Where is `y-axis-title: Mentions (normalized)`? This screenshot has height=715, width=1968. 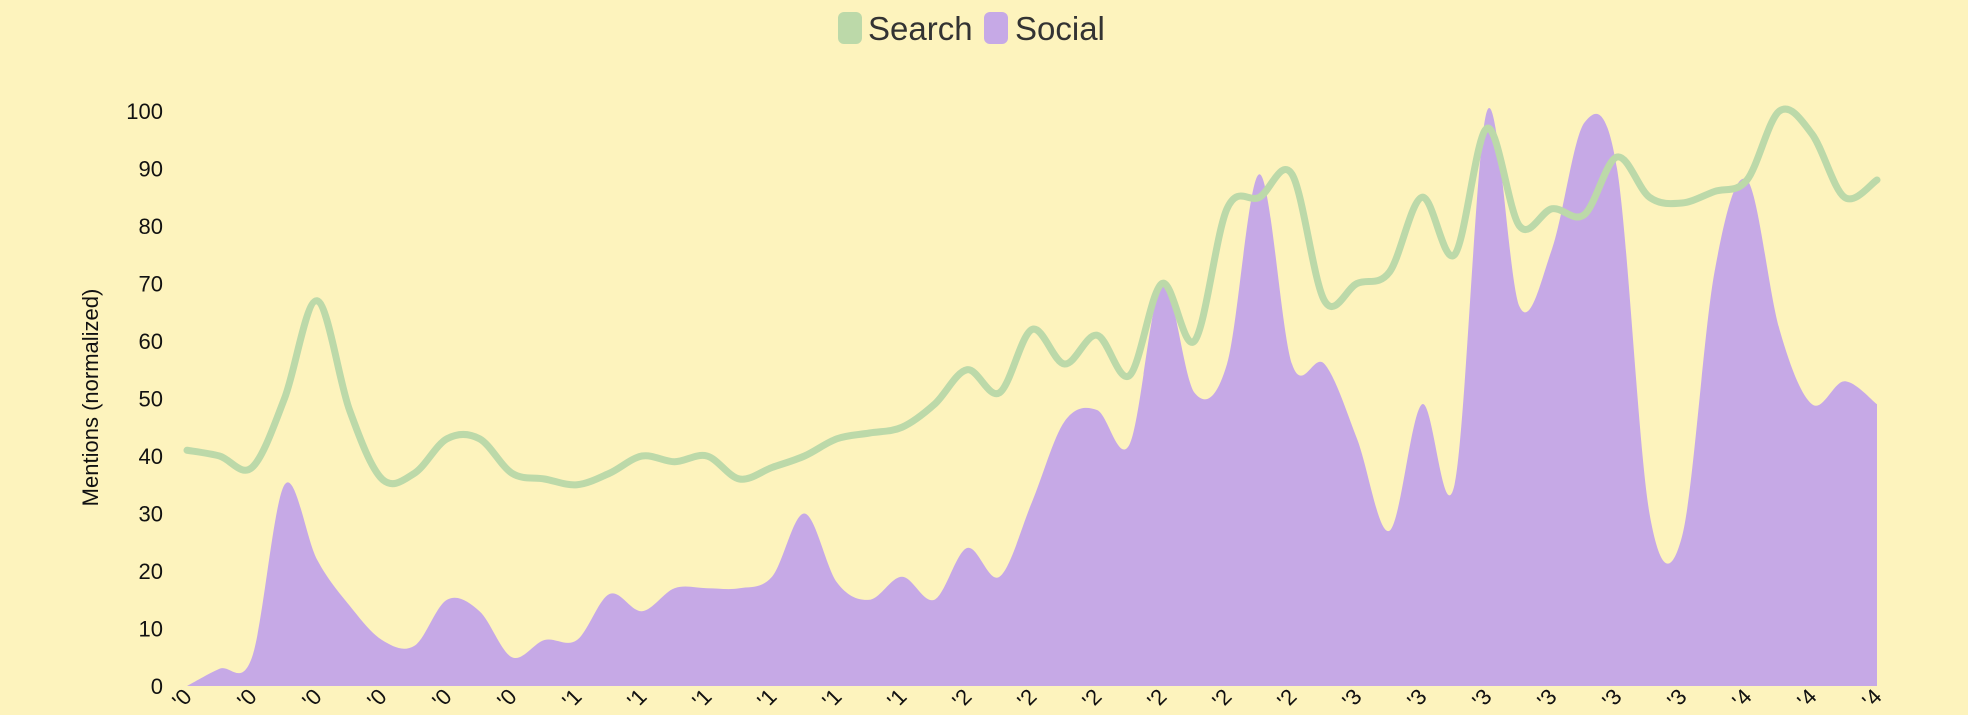
y-axis-title: Mentions (normalized) is located at coordinates (90, 398).